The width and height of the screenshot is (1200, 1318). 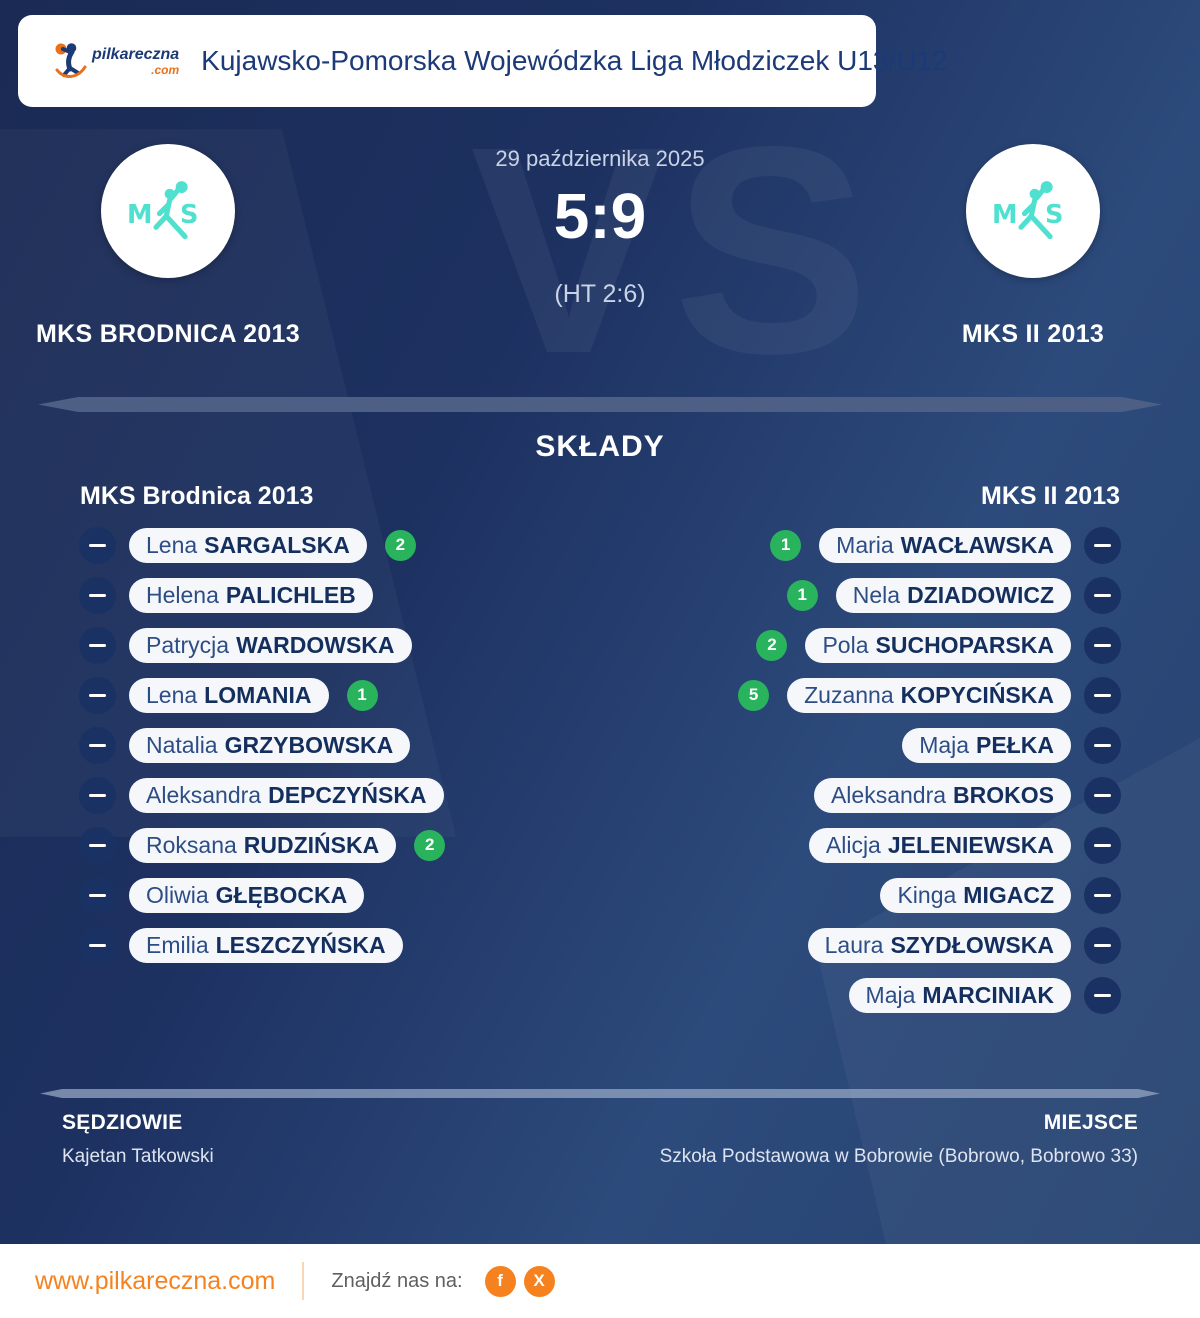 What do you see at coordinates (122, 1122) in the screenshot?
I see `referees-label: SĘDZIOWIE` at bounding box center [122, 1122].